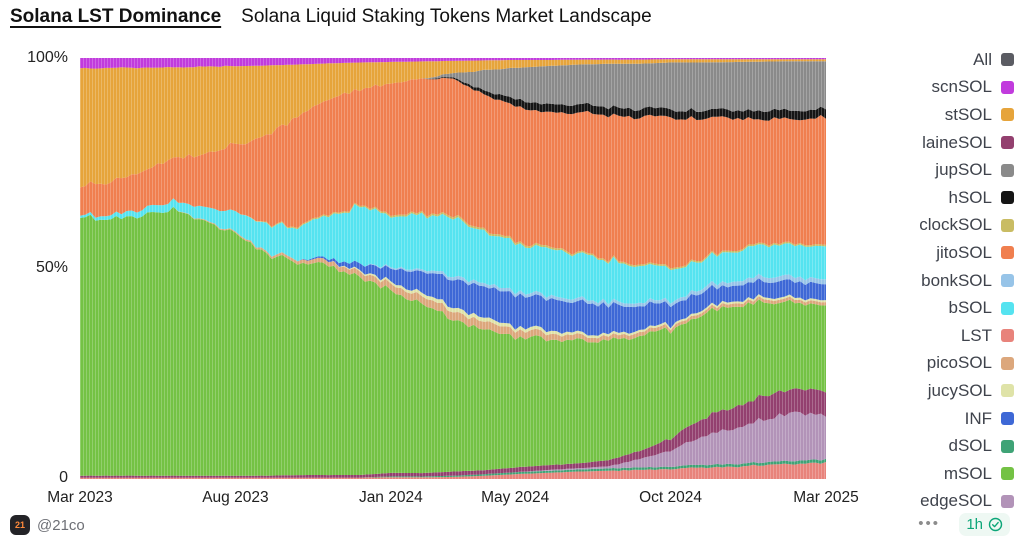 Image resolution: width=1024 pixels, height=543 pixels. Describe the element at coordinates (970, 446) in the screenshot. I see `legend-label: dSOL` at that location.